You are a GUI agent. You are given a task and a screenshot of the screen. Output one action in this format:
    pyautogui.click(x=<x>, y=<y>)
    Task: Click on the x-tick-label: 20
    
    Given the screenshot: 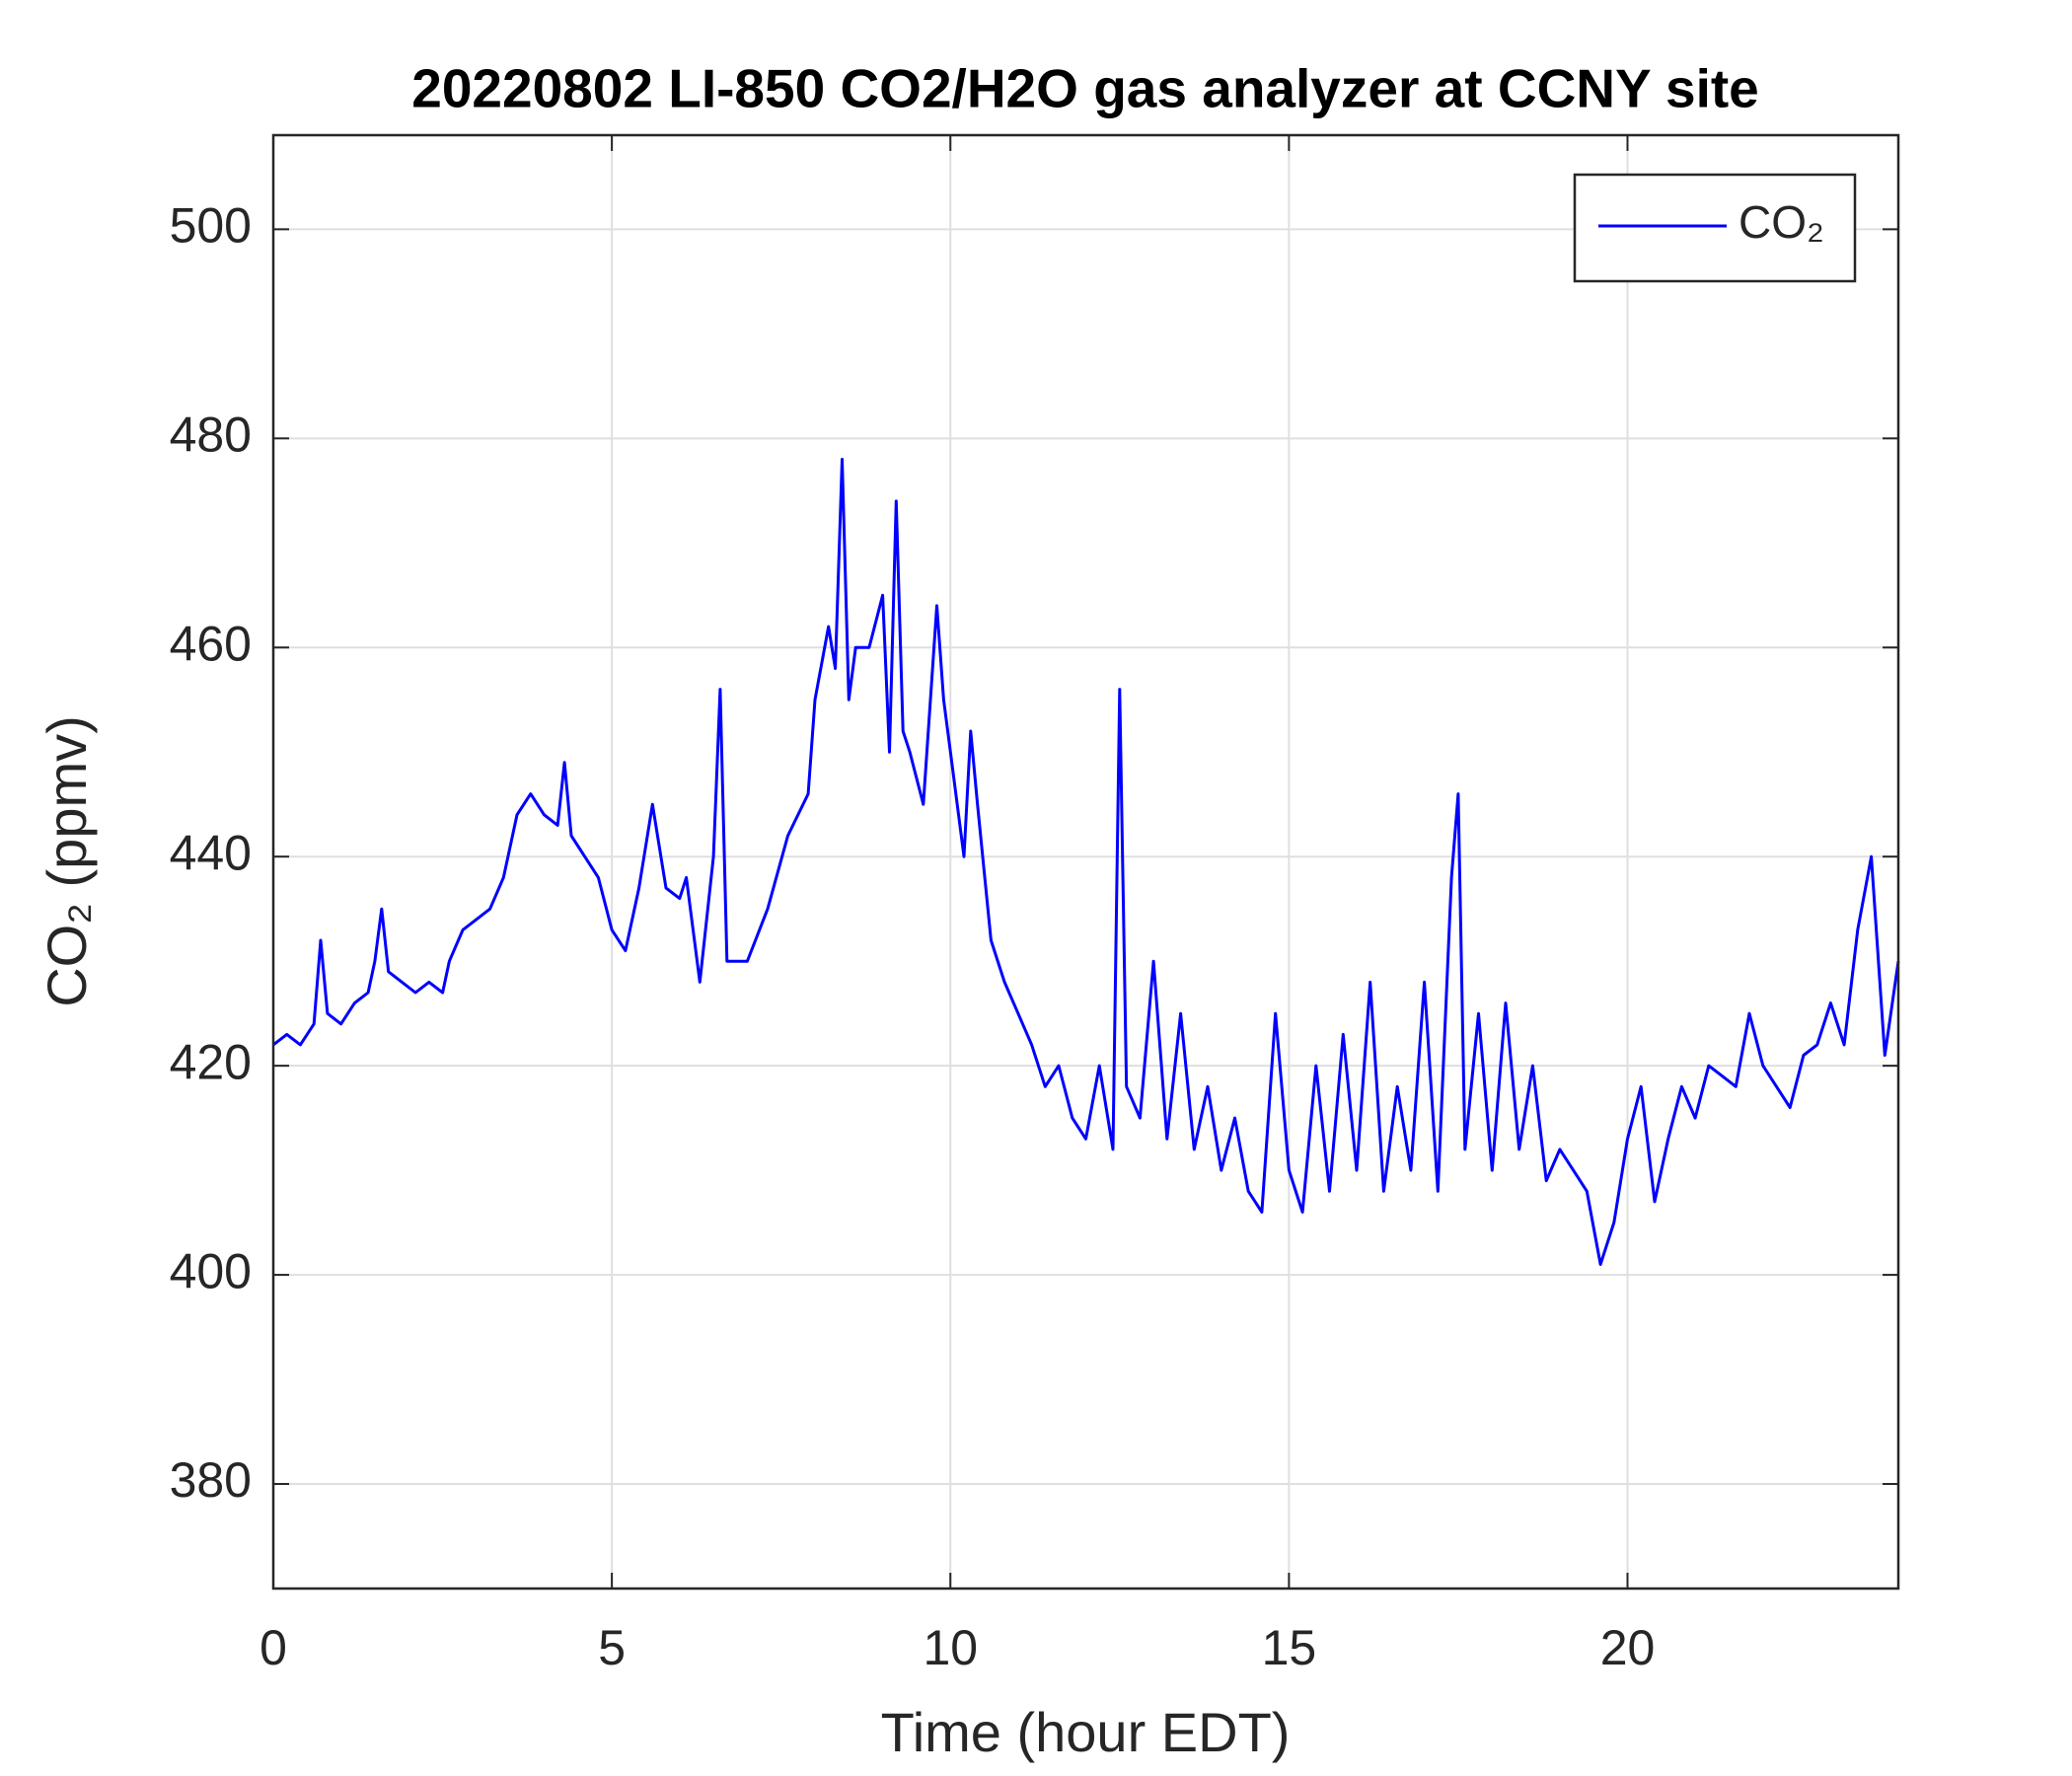 What is the action you would take?
    pyautogui.click(x=1628, y=1647)
    